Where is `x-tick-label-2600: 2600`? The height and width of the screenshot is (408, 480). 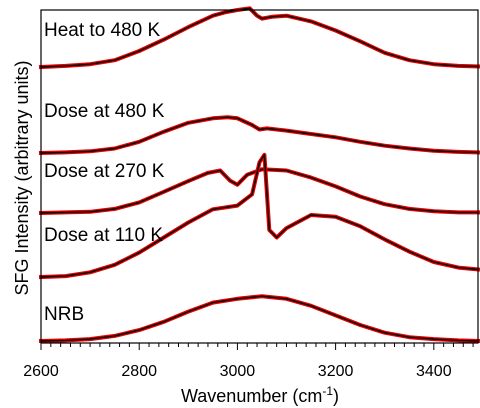 x-tick-label-2600: 2600 is located at coordinates (41, 371).